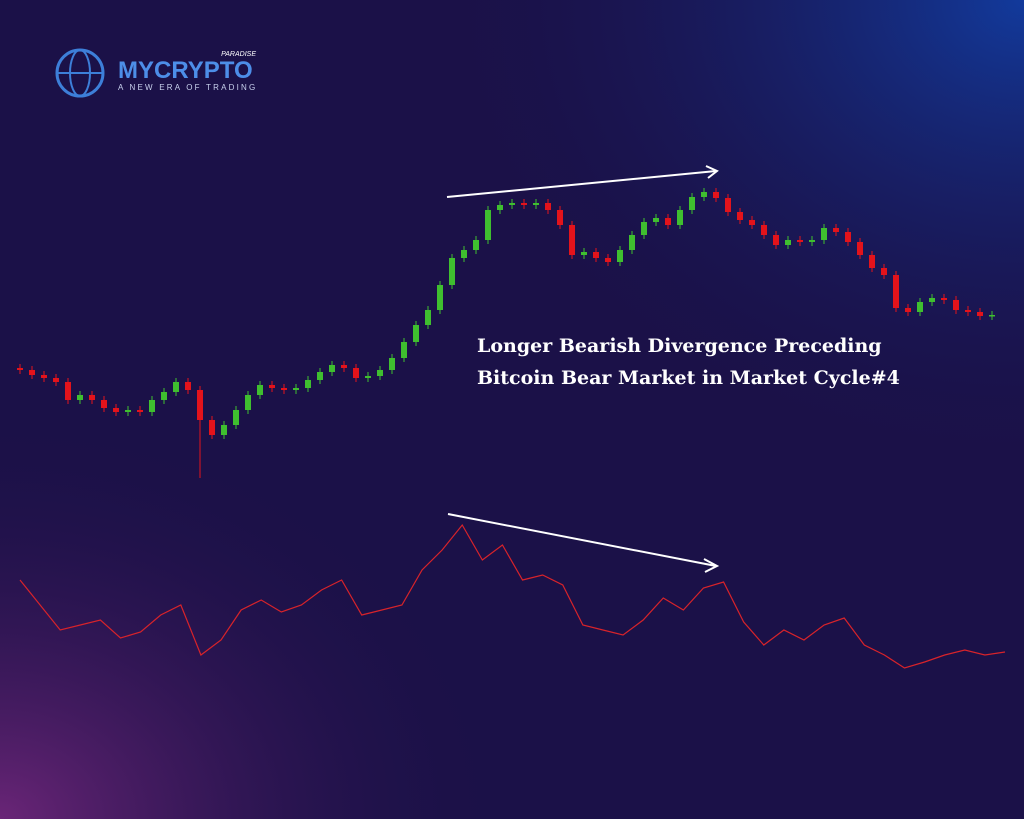  Describe the element at coordinates (711, 565) in the screenshot. I see `indicator-arrowhead` at that location.